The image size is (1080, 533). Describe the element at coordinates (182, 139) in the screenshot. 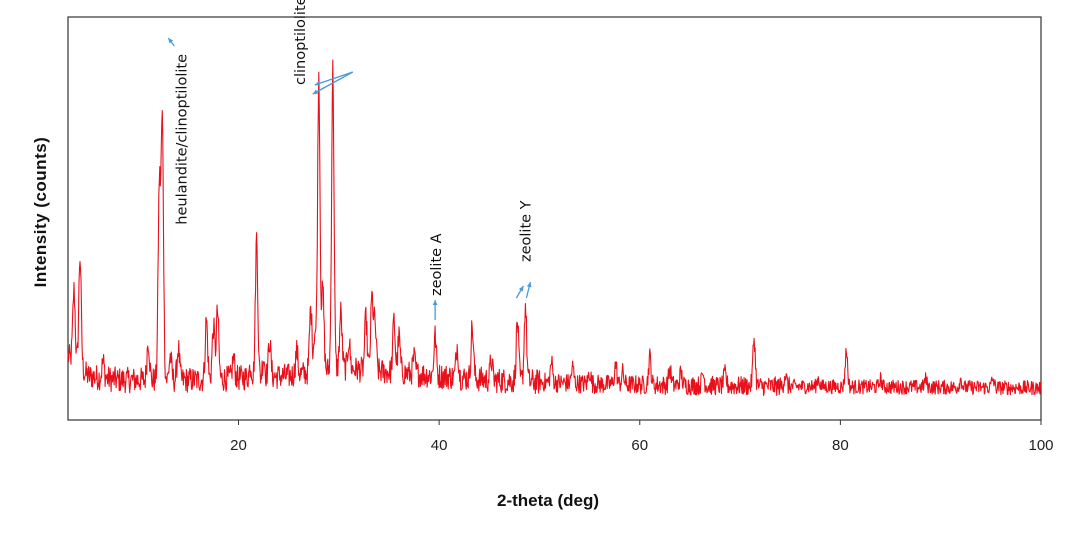

I see `annotation-label: heulandite/clinoptilolite` at that location.